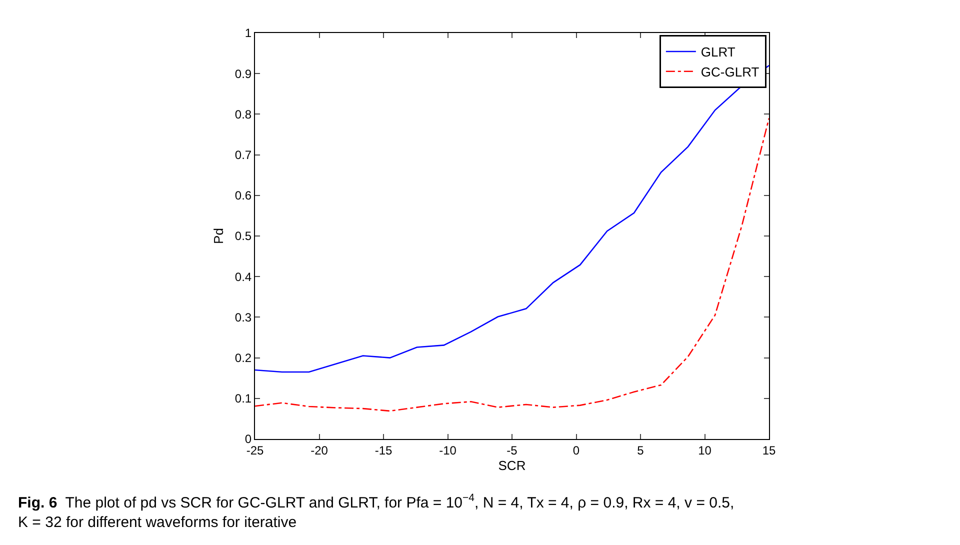 The width and height of the screenshot is (960, 545). What do you see at coordinates (243, 73) in the screenshot?
I see `y-tick-label: 0.9` at bounding box center [243, 73].